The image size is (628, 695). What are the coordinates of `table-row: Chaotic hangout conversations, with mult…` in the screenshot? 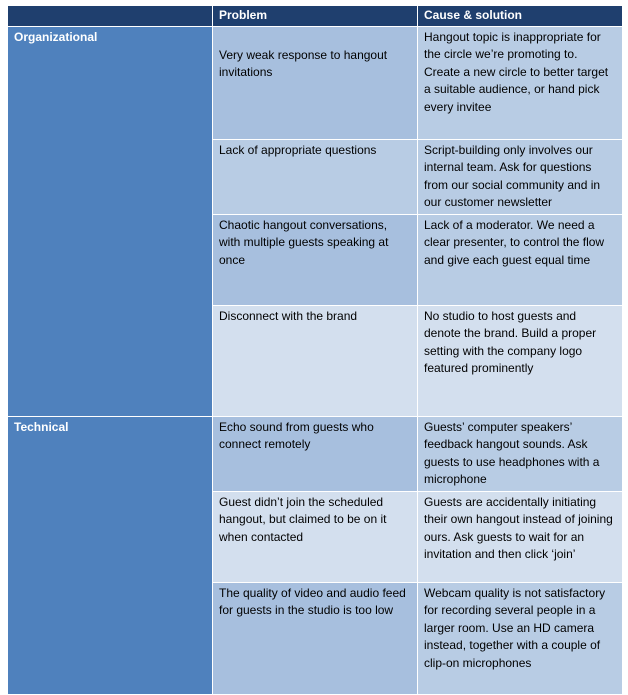 It's located at (315, 259).